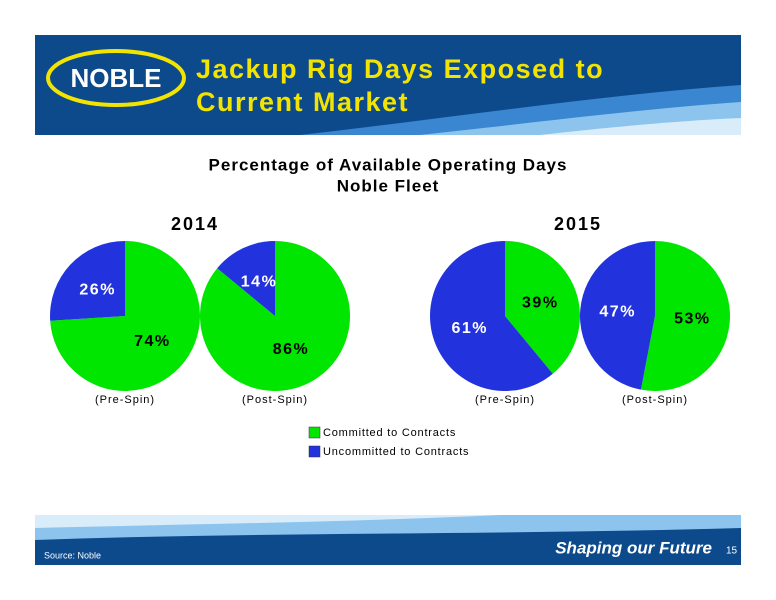  I want to click on data-label: 86%, so click(291, 349).